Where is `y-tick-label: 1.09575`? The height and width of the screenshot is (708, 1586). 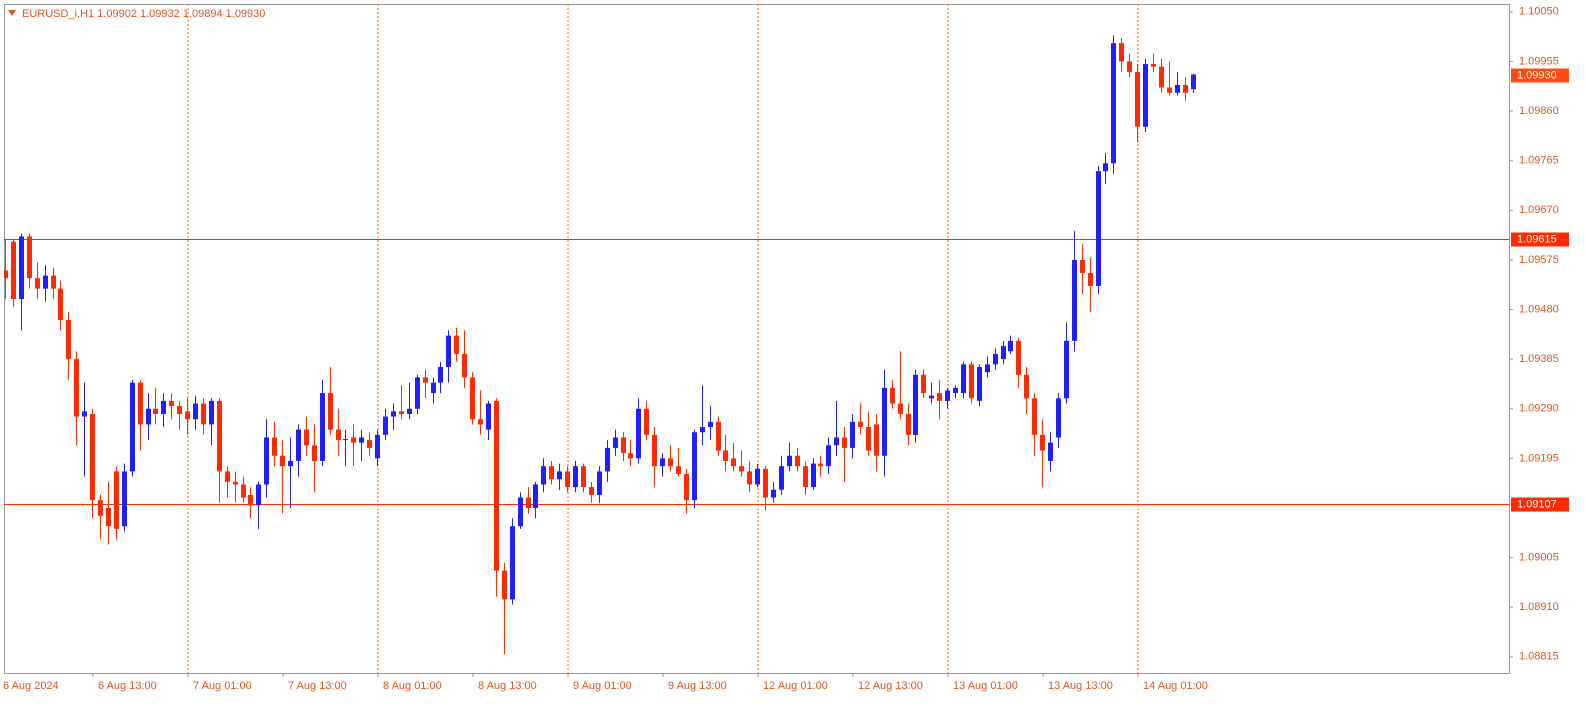
y-tick-label: 1.09575 is located at coordinates (1539, 260).